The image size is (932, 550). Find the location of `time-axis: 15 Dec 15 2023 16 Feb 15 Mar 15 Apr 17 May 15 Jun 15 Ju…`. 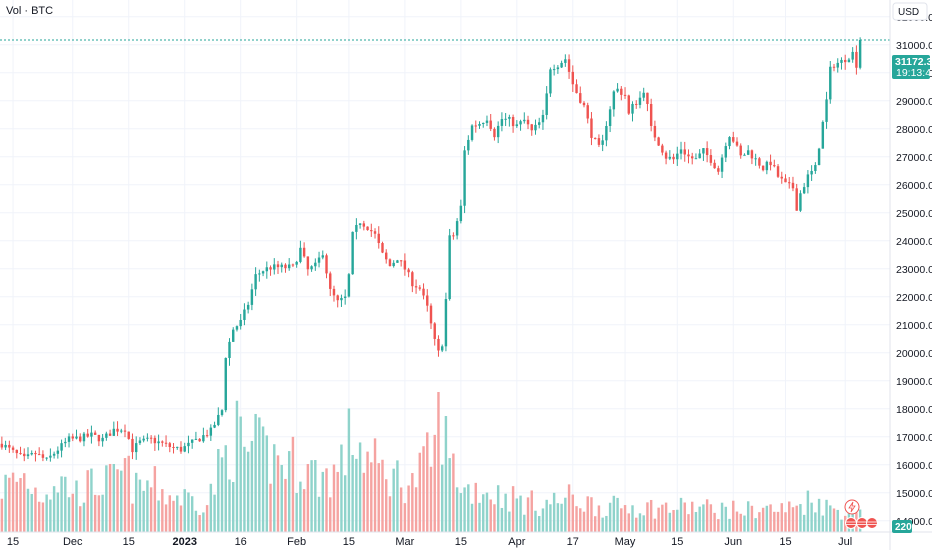

time-axis: 15 Dec 15 2023 16 Feb 15 Mar 15 Apr 17 May 15 Jun 15 Ju… is located at coordinates (429, 542).